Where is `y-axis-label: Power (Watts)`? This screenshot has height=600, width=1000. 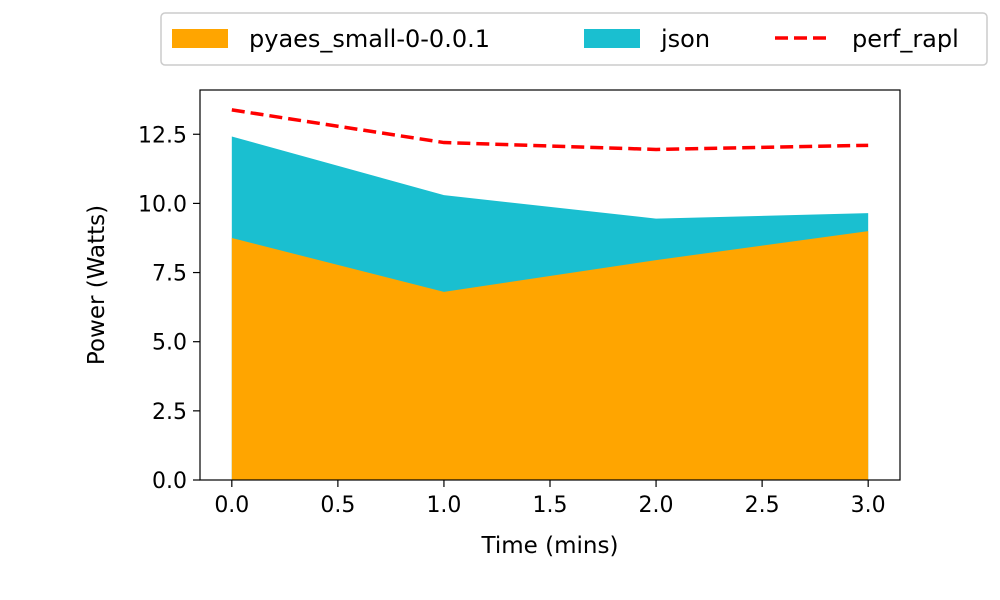
y-axis-label: Power (Watts) is located at coordinates (97, 285).